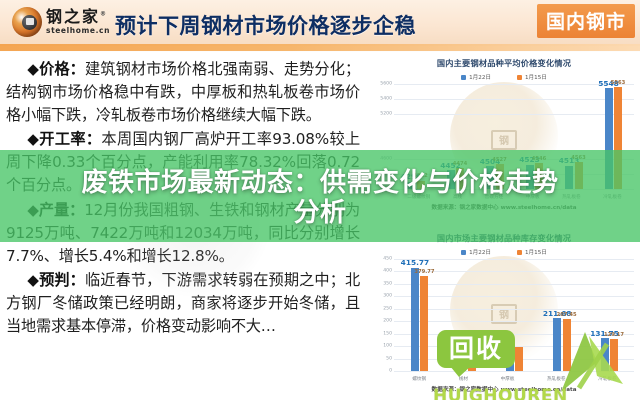 This screenshot has height=400, width=640. I want to click on steelhome-logo-icon, so click(27, 22).